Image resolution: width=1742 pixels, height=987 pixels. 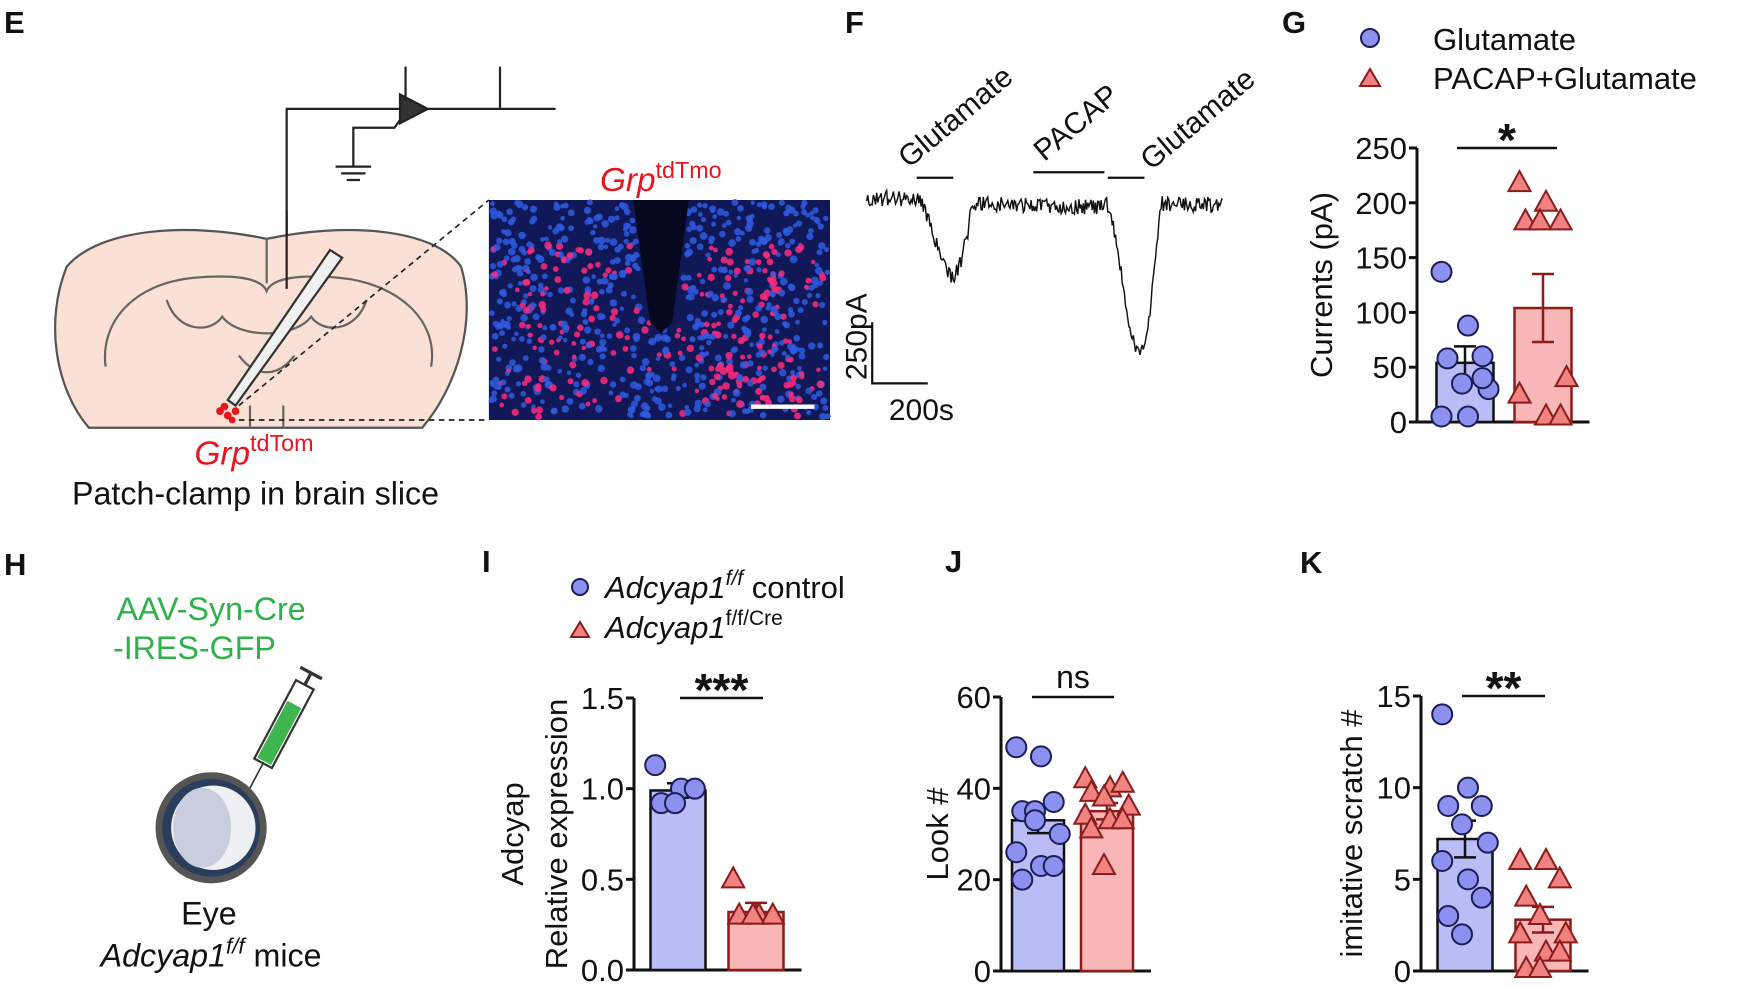 I want to click on panel-label-e: E, so click(x=14, y=22).